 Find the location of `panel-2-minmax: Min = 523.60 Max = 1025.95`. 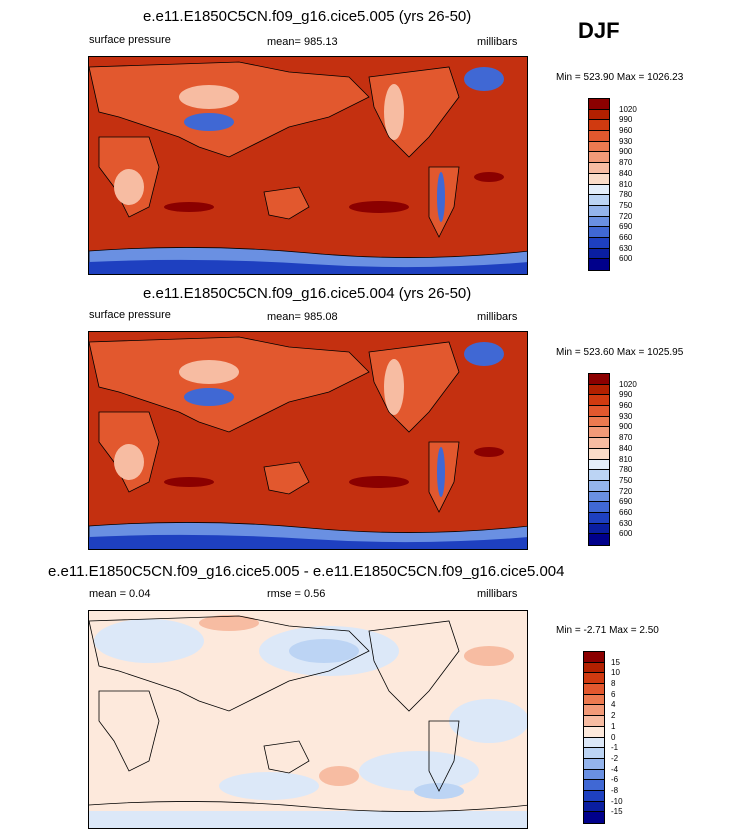

panel-2-minmax: Min = 523.60 Max = 1025.95 is located at coordinates (620, 352).